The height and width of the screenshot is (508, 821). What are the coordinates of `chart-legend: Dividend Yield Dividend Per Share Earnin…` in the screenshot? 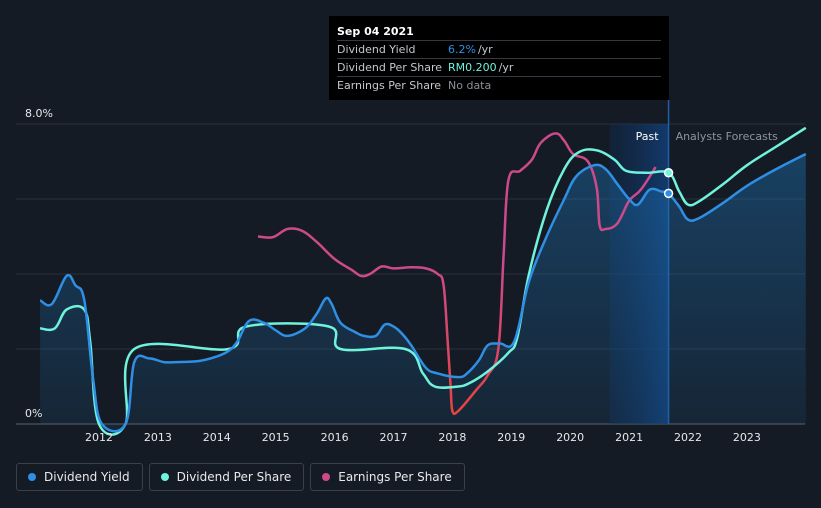 It's located at (240, 478).